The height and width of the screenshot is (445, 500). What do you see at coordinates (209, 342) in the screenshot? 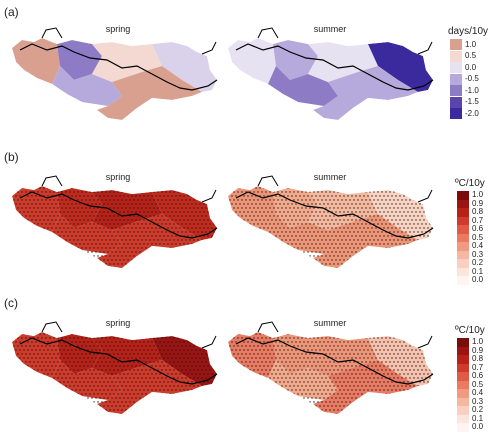
I see `coast-line` at bounding box center [209, 342].